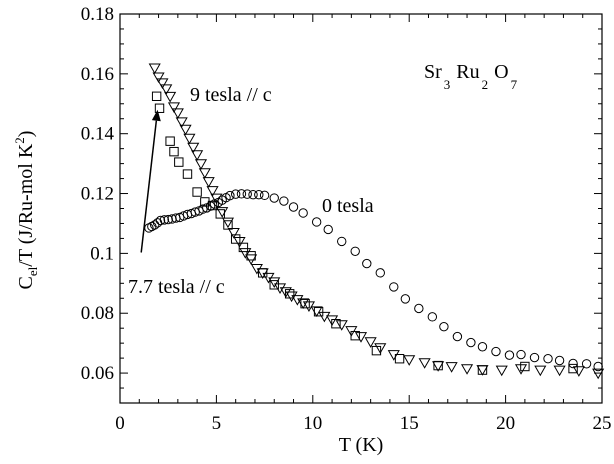 Image resolution: width=614 pixels, height=464 pixels. What do you see at coordinates (97, 373) in the screenshot?
I see `y-tick-label: 0.06` at bounding box center [97, 373].